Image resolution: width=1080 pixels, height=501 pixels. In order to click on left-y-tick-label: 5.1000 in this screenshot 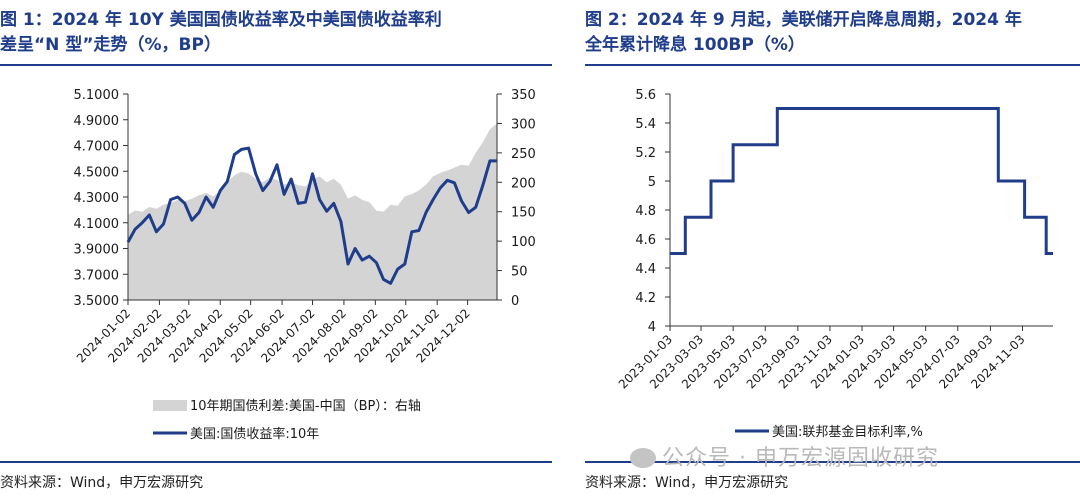, I will do `click(97, 95)`.